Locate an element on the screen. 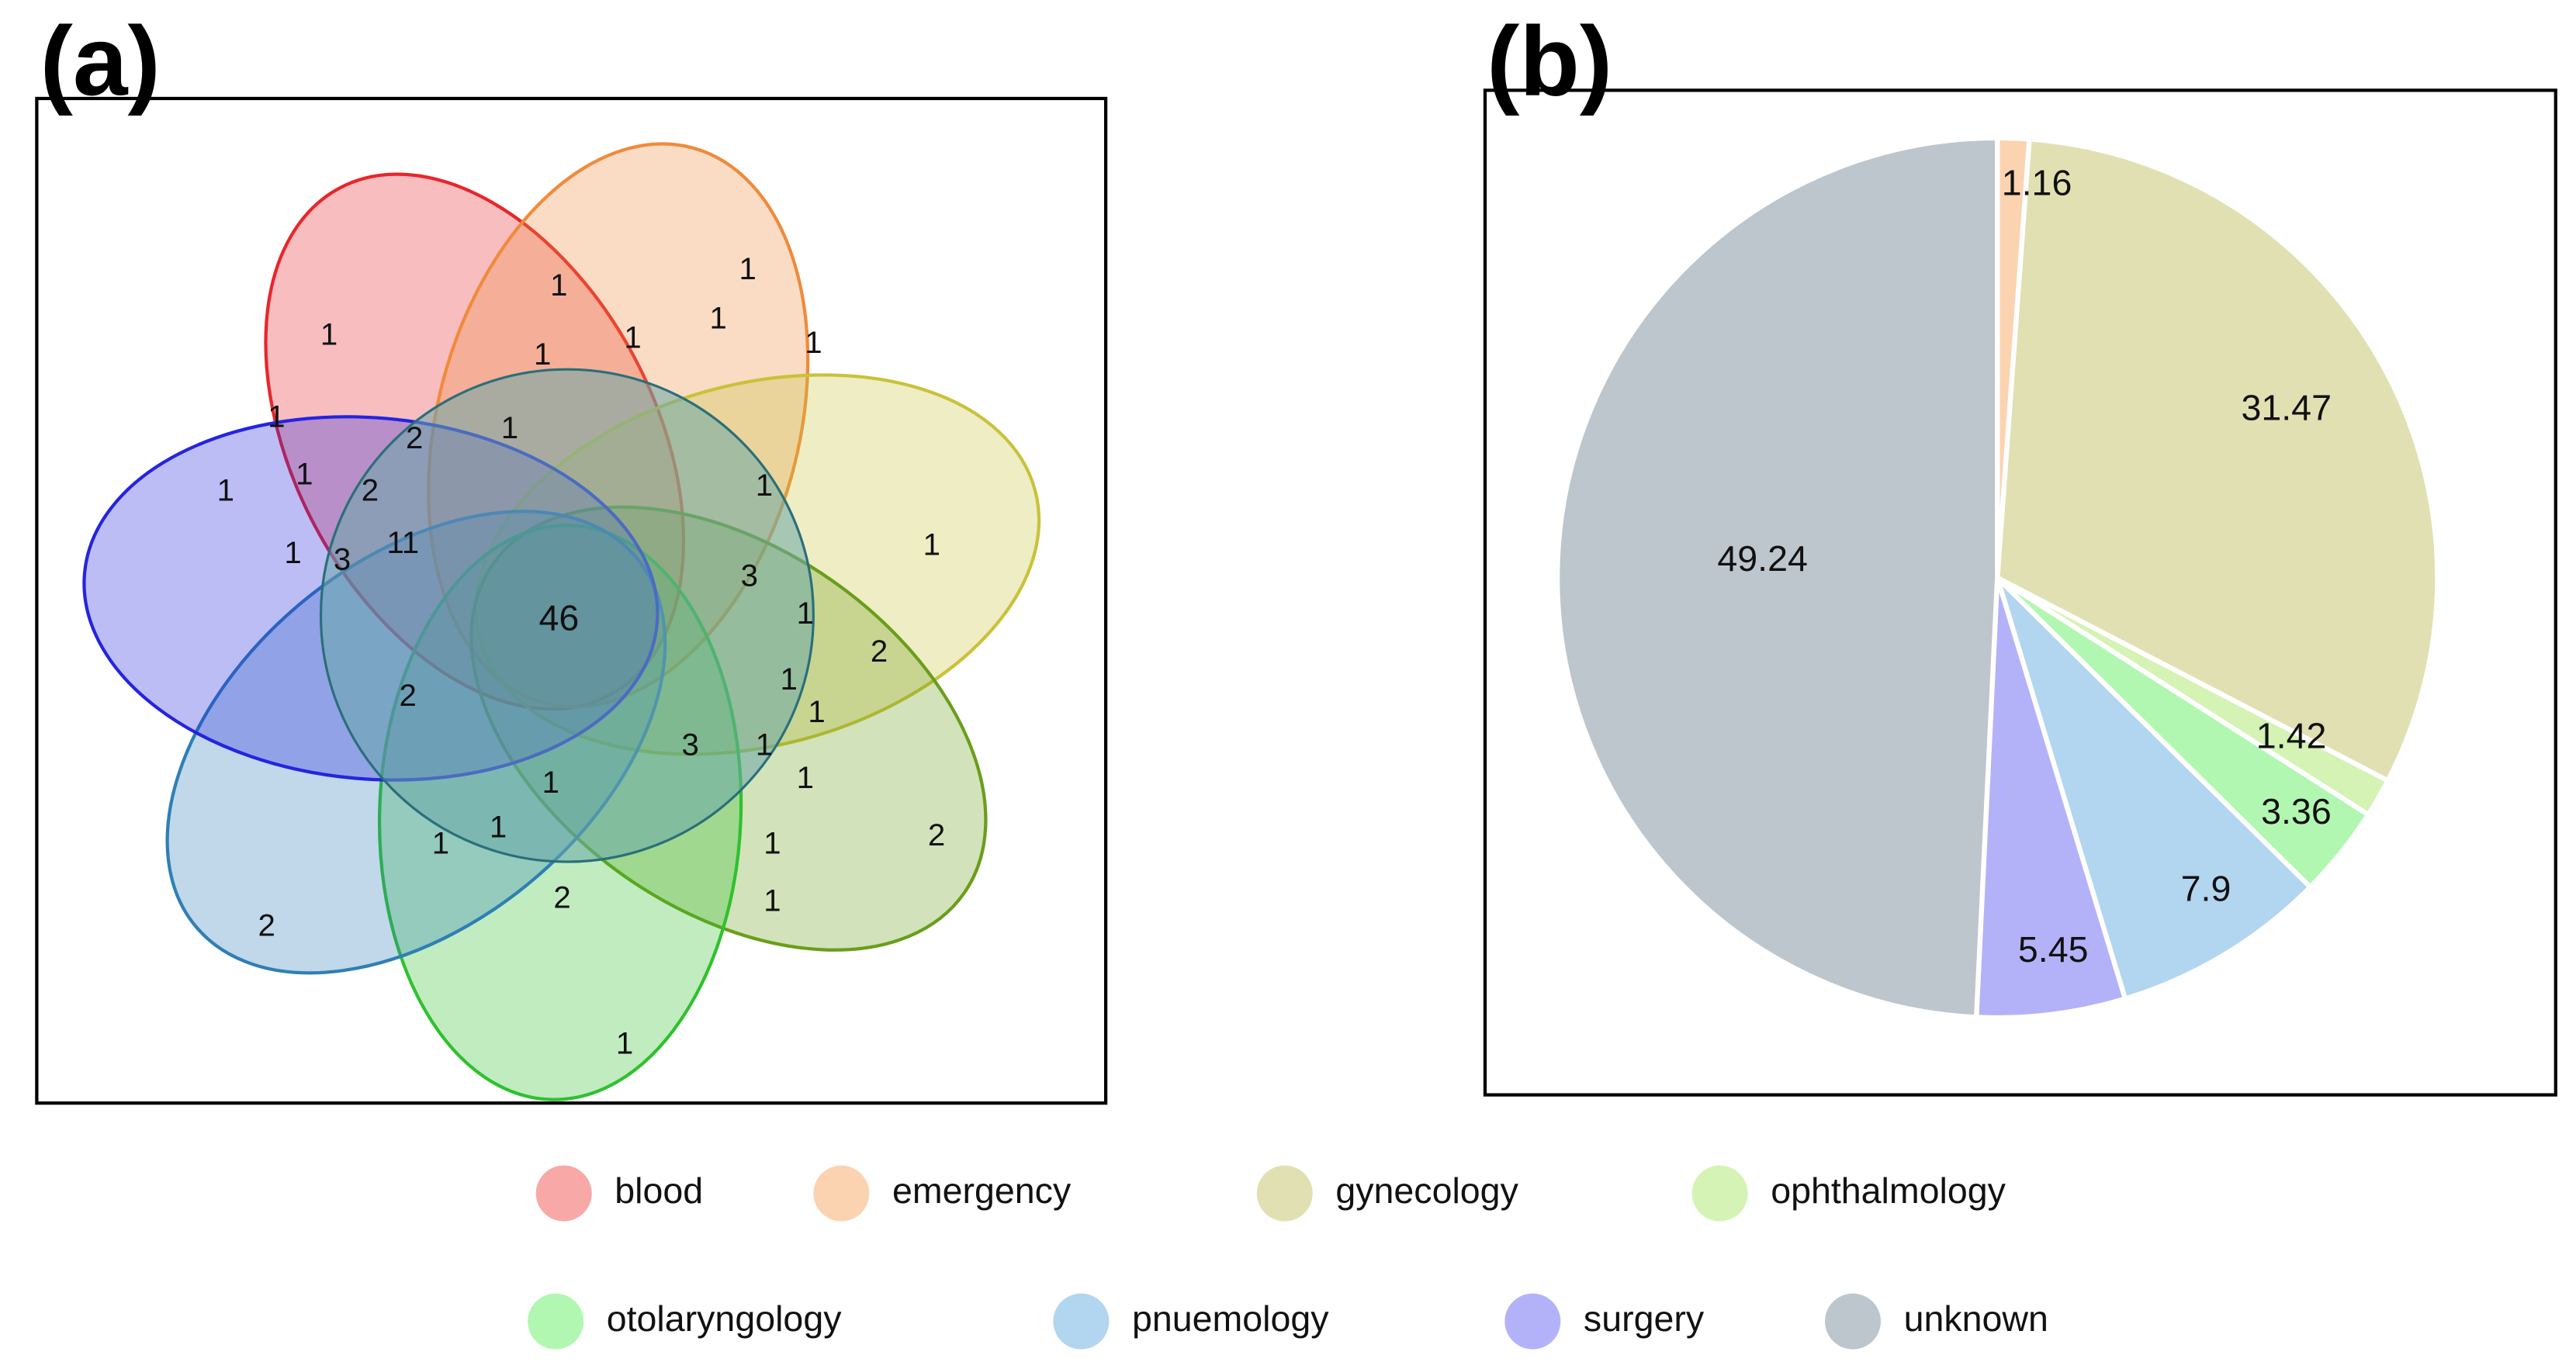 The image size is (2576, 1369). pie-label-unknown: 49.24 is located at coordinates (1762, 558).